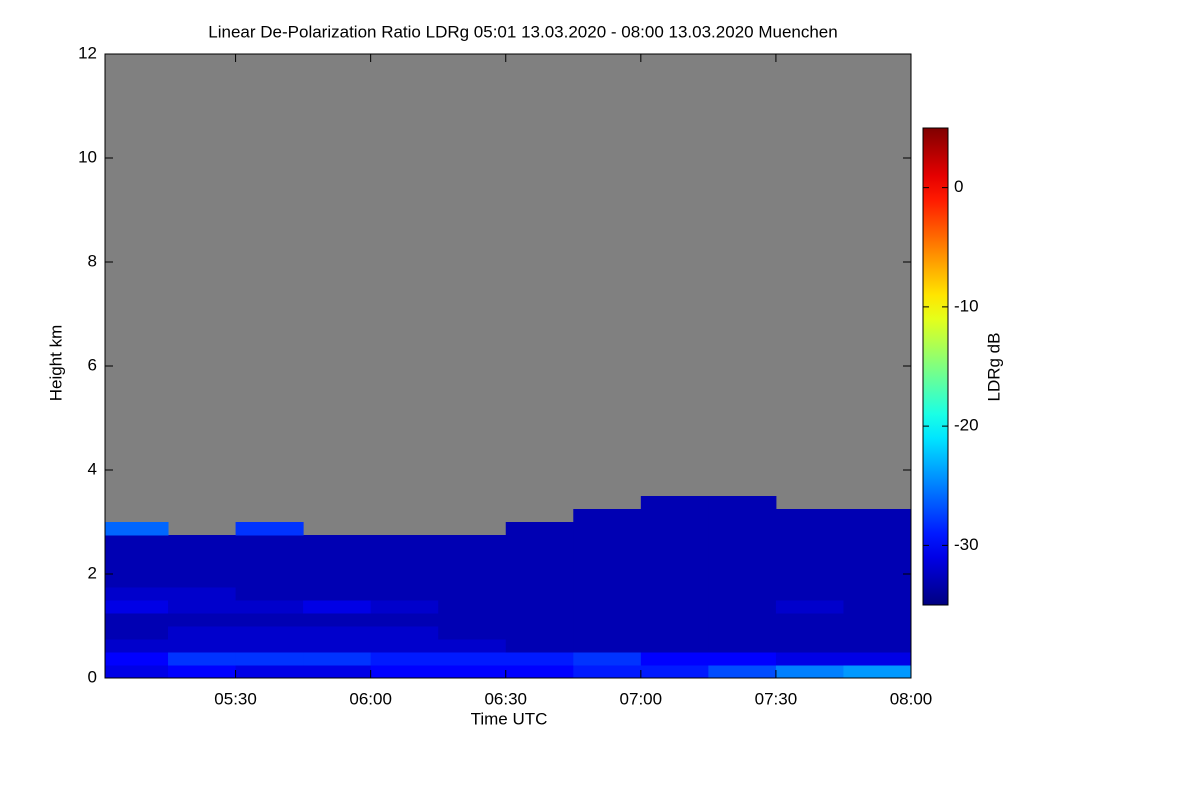  What do you see at coordinates (966, 305) in the screenshot?
I see `colorbar-tick-label: -10` at bounding box center [966, 305].